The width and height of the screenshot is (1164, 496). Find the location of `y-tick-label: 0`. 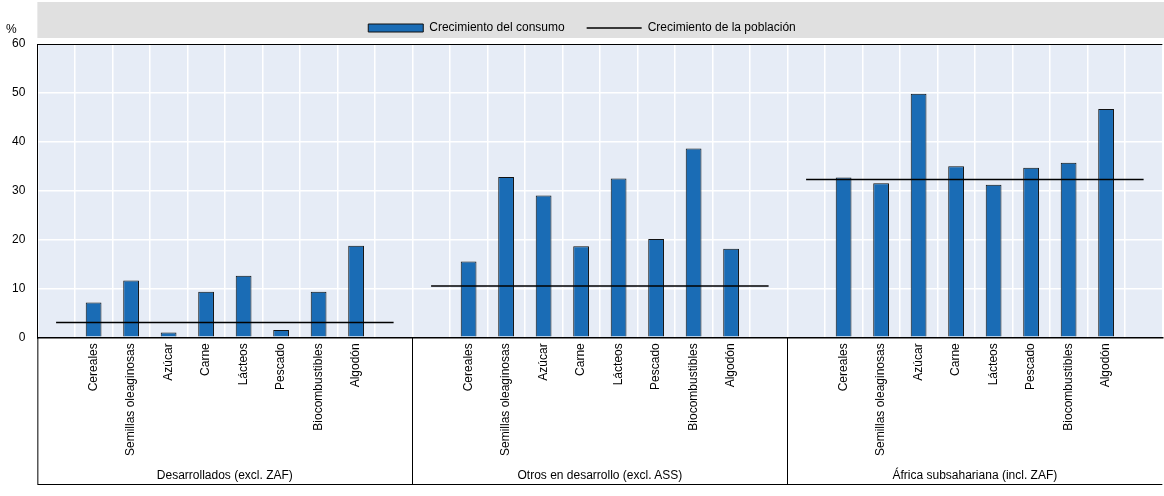

y-tick-label: 0 is located at coordinates (22, 336).